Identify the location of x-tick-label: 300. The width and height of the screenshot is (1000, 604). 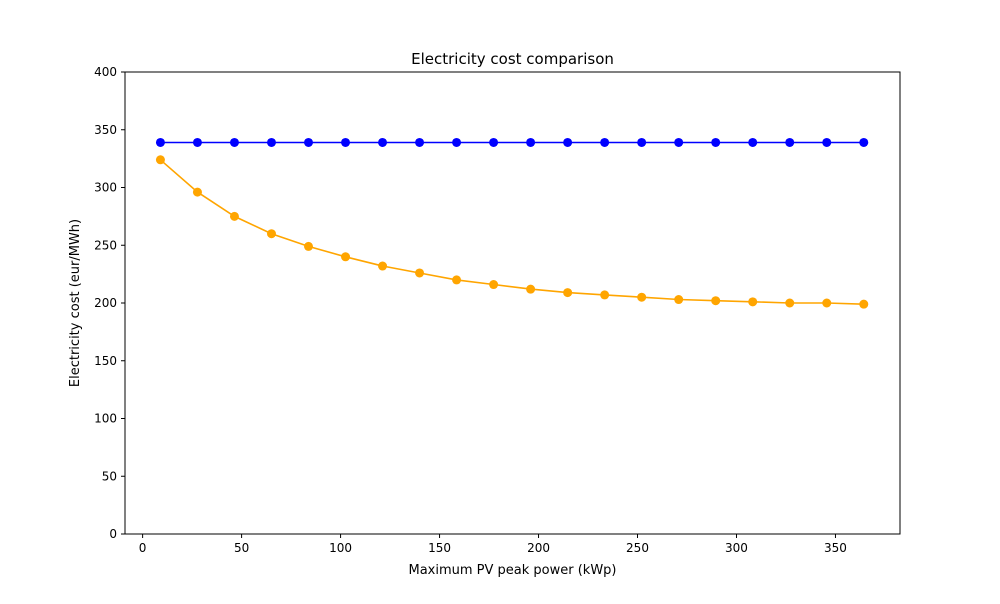
(736, 548).